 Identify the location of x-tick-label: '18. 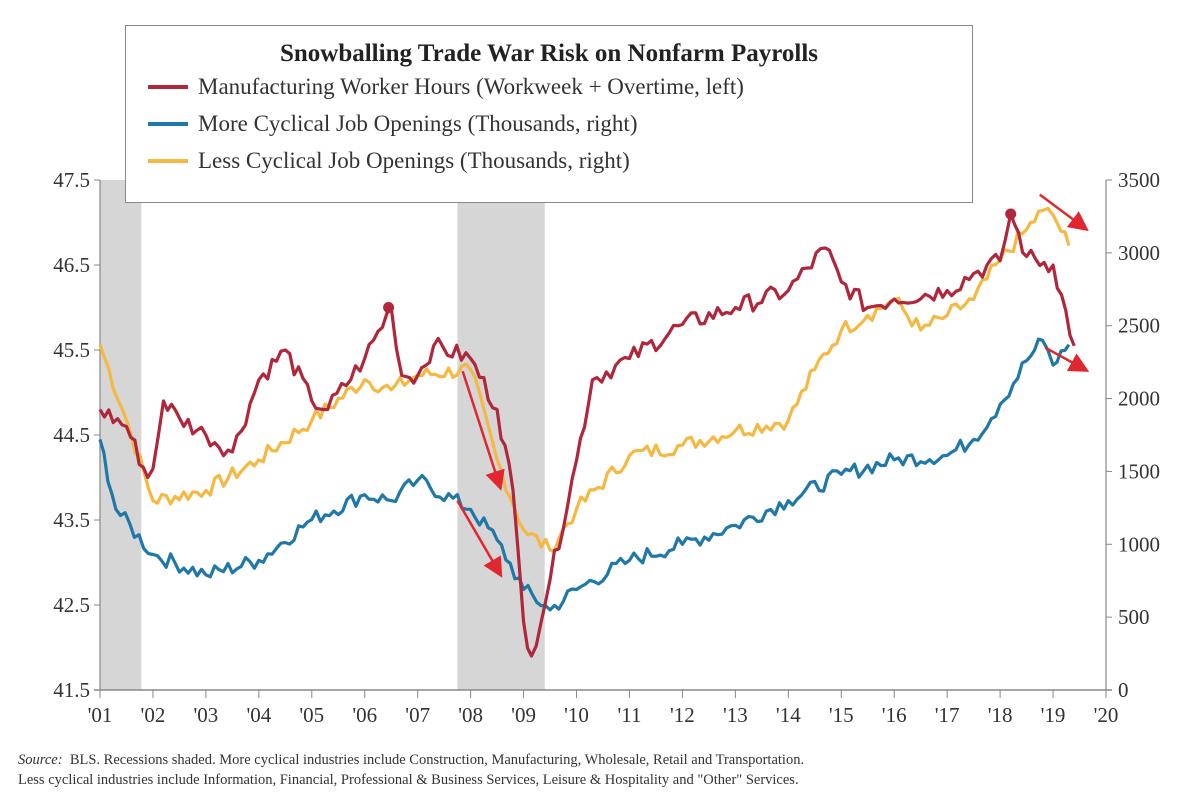
(1000, 715).